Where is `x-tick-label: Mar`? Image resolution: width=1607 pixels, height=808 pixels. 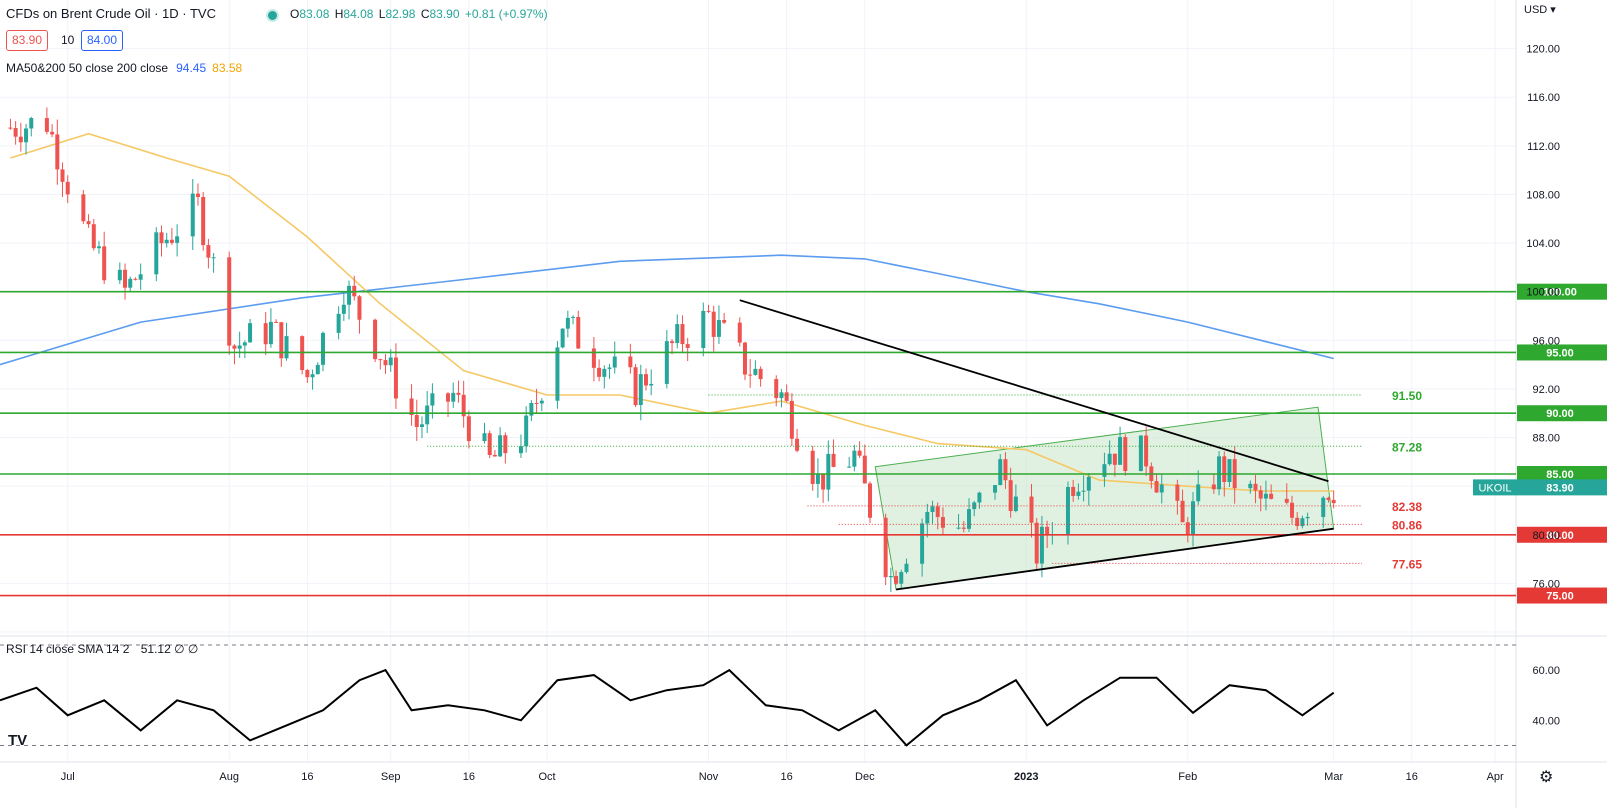 x-tick-label: Mar is located at coordinates (1333, 777).